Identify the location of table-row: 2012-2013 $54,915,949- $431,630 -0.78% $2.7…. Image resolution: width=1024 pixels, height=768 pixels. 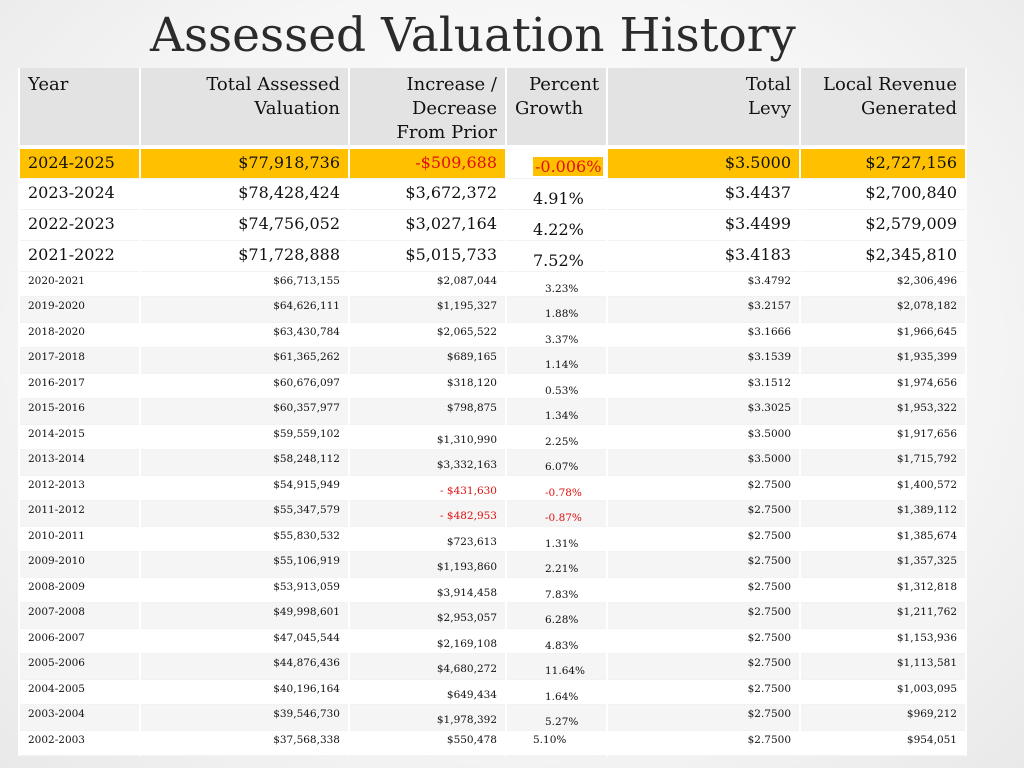
(492, 488).